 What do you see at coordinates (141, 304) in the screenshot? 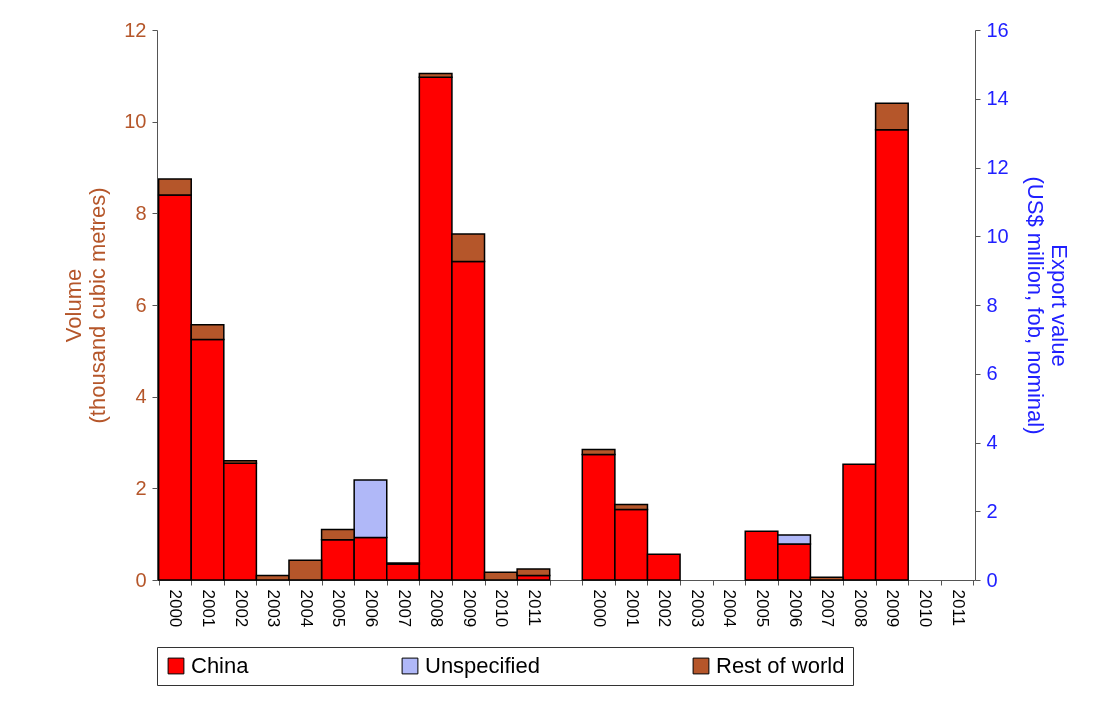
I see `y-tick-label: 6` at bounding box center [141, 304].